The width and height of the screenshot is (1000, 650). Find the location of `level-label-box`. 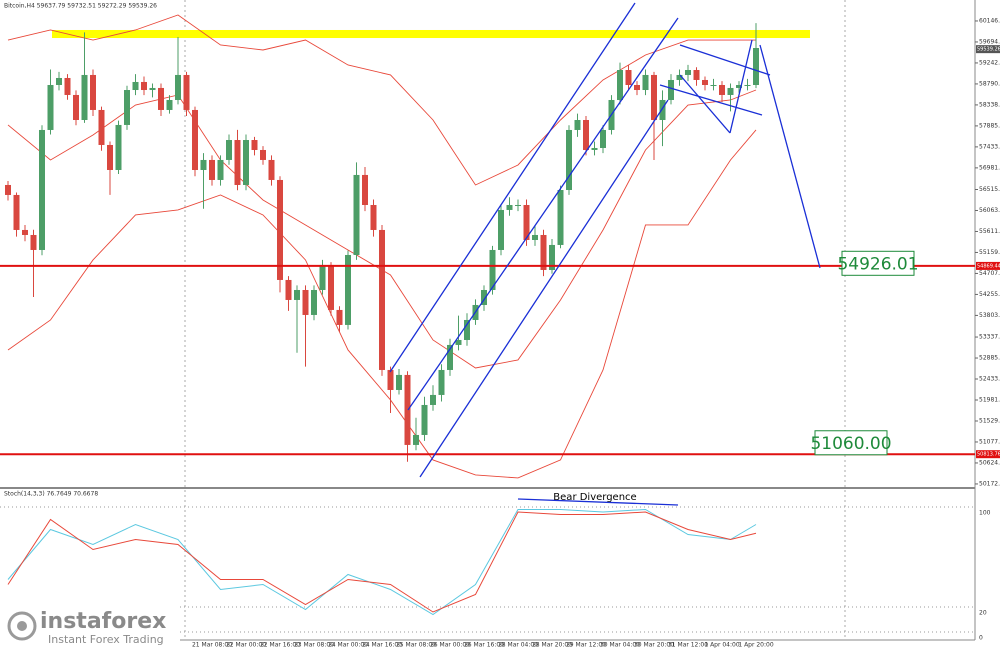

level-label-box is located at coordinates (988, 265).